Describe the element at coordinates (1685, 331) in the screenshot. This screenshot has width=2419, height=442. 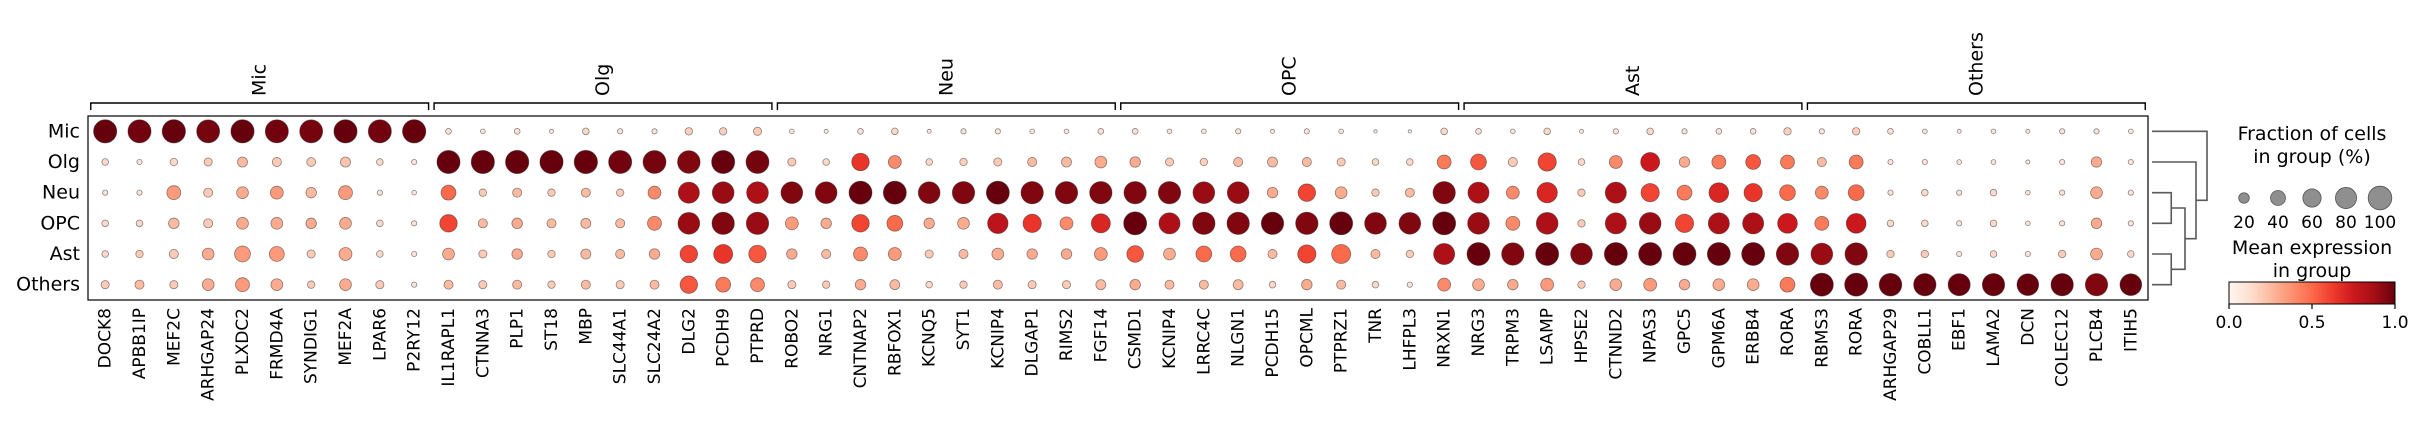
I see `gene-label: GPC5` at that location.